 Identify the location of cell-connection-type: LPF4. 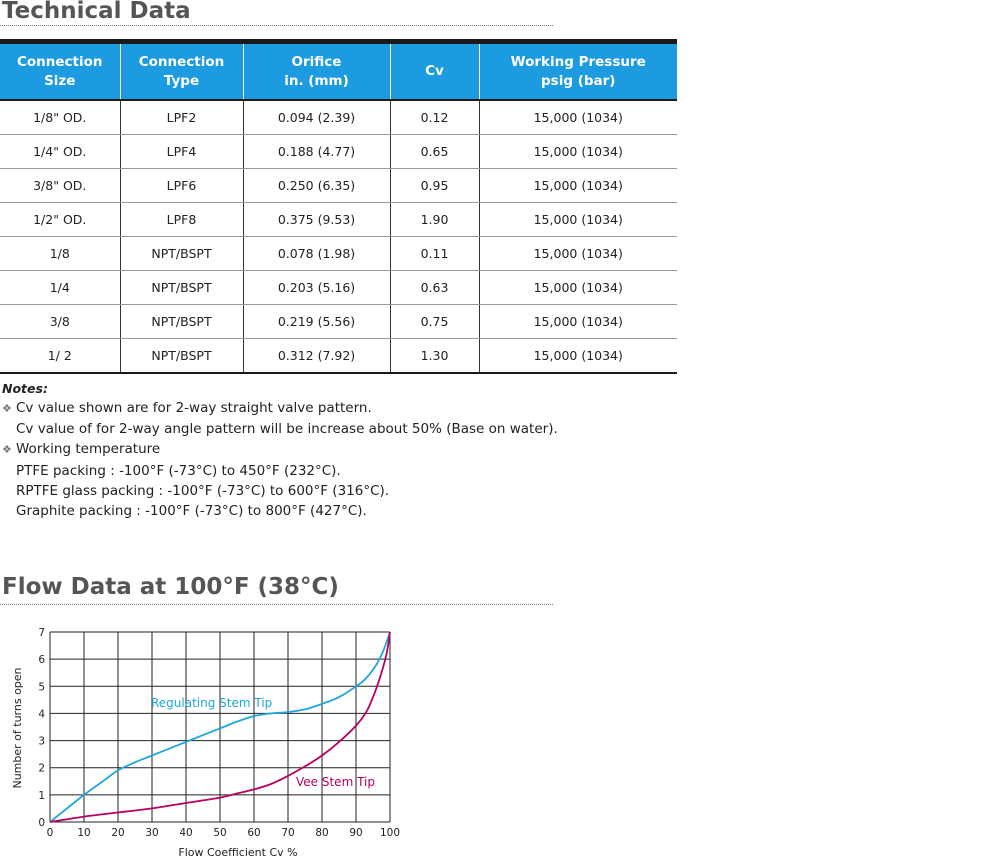
(182, 151).